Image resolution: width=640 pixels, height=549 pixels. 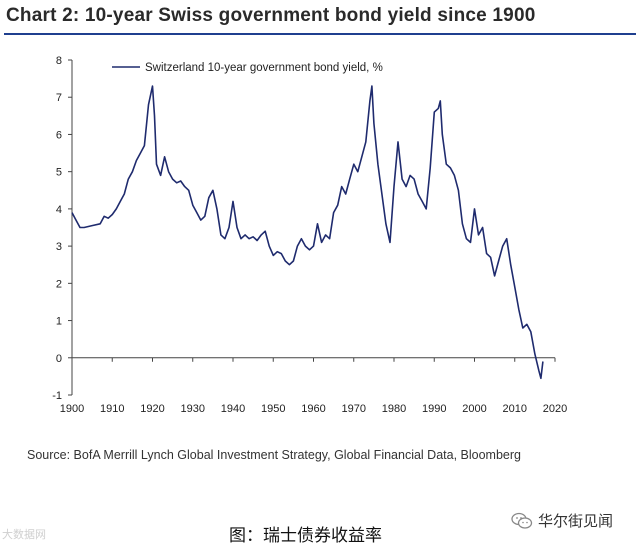 What do you see at coordinates (59, 173) in the screenshot?
I see `y-tick-label: 5` at bounding box center [59, 173].